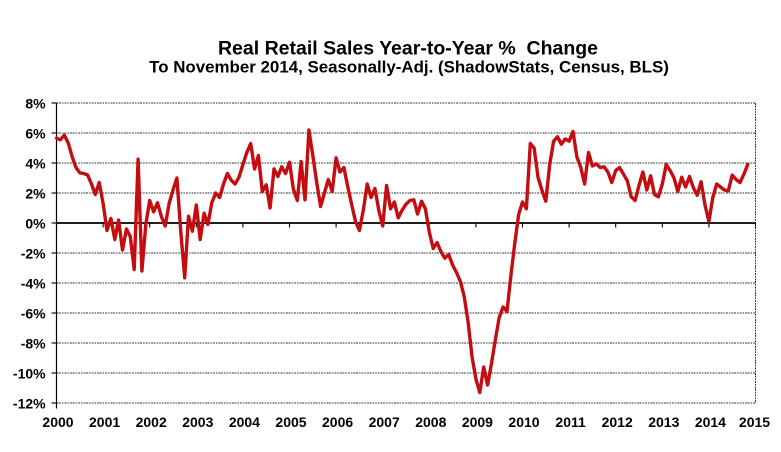  Describe the element at coordinates (754, 422) in the screenshot. I see `svg-text: 2015` at that location.